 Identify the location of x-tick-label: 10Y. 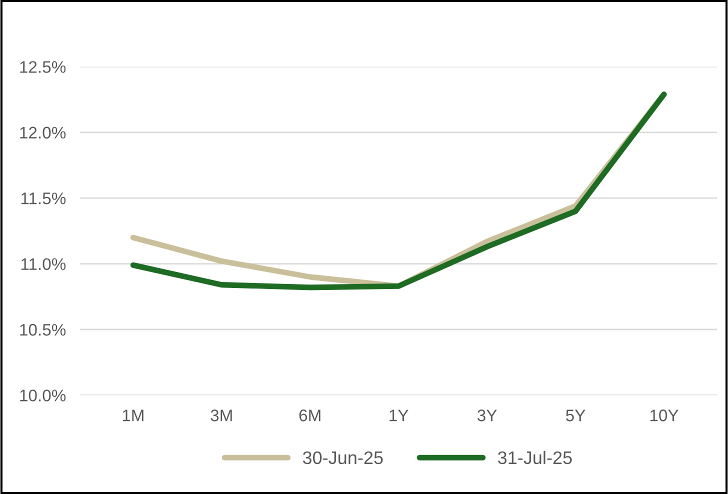
(664, 416).